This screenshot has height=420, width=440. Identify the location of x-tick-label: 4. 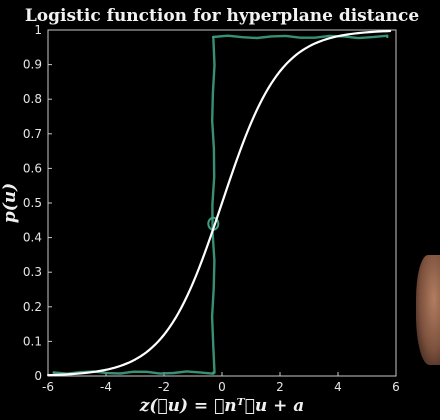
(338, 387).